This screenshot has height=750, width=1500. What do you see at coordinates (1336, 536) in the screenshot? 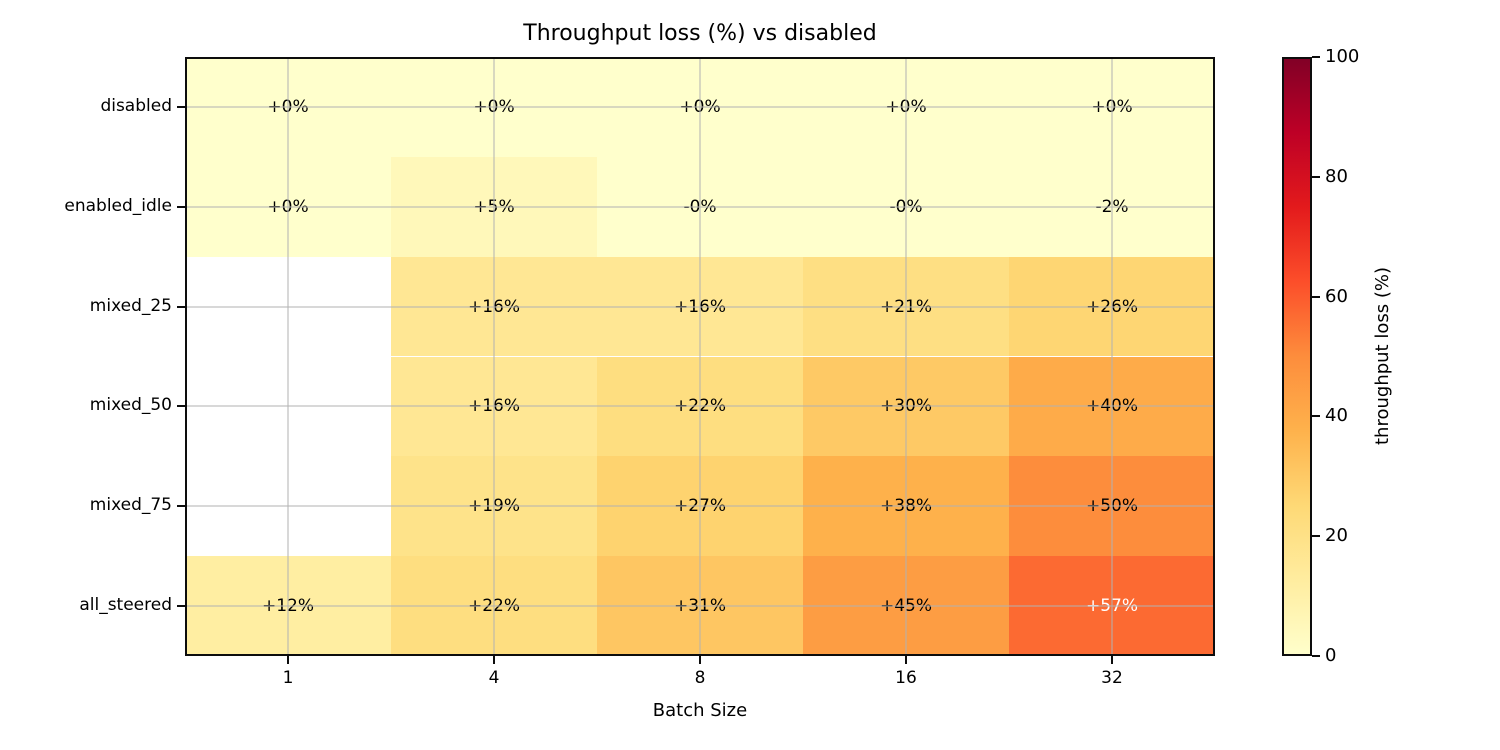
I see `colorbar-tick-label: 20` at bounding box center [1336, 536].